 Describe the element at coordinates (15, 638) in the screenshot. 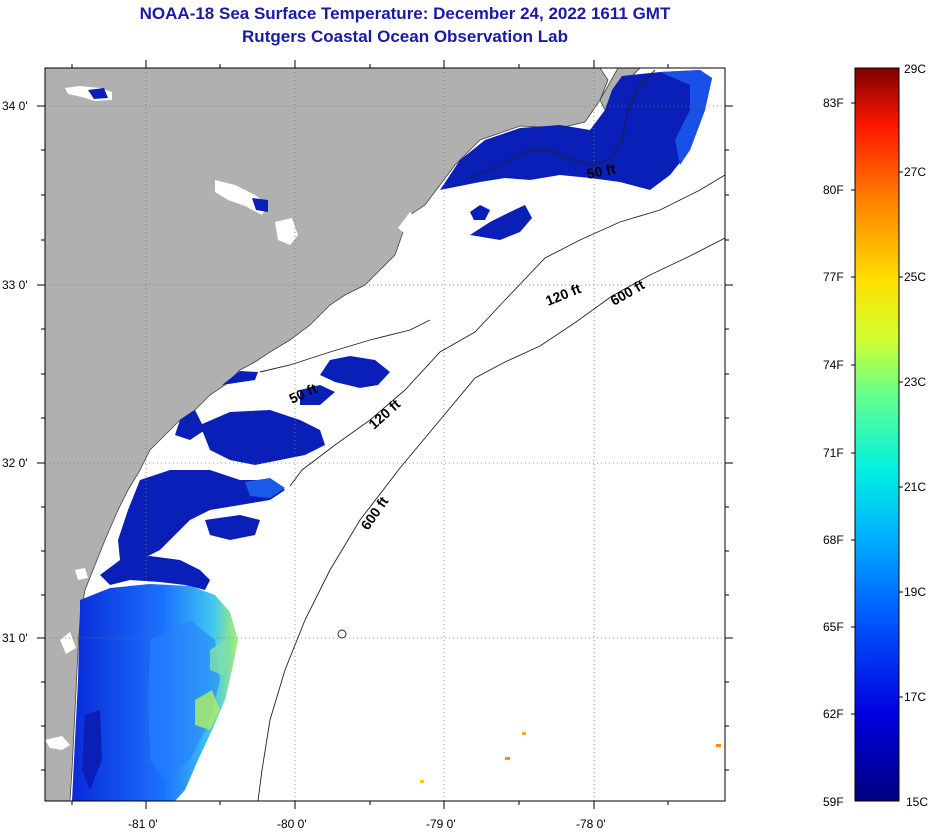

I see `lat-label-31: 31 0'` at that location.